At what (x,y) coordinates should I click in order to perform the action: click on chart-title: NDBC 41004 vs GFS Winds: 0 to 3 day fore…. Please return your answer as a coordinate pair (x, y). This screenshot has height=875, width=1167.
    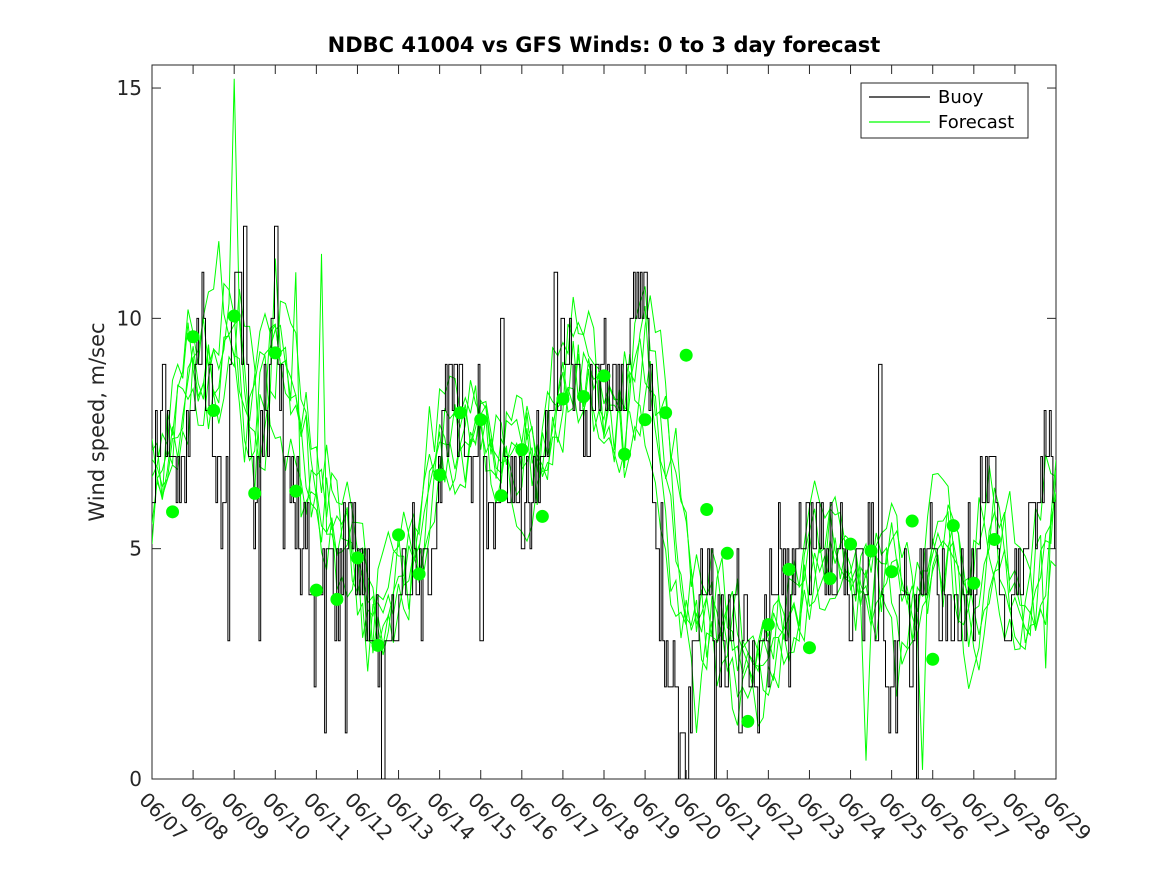
    Looking at the image, I should click on (604, 45).